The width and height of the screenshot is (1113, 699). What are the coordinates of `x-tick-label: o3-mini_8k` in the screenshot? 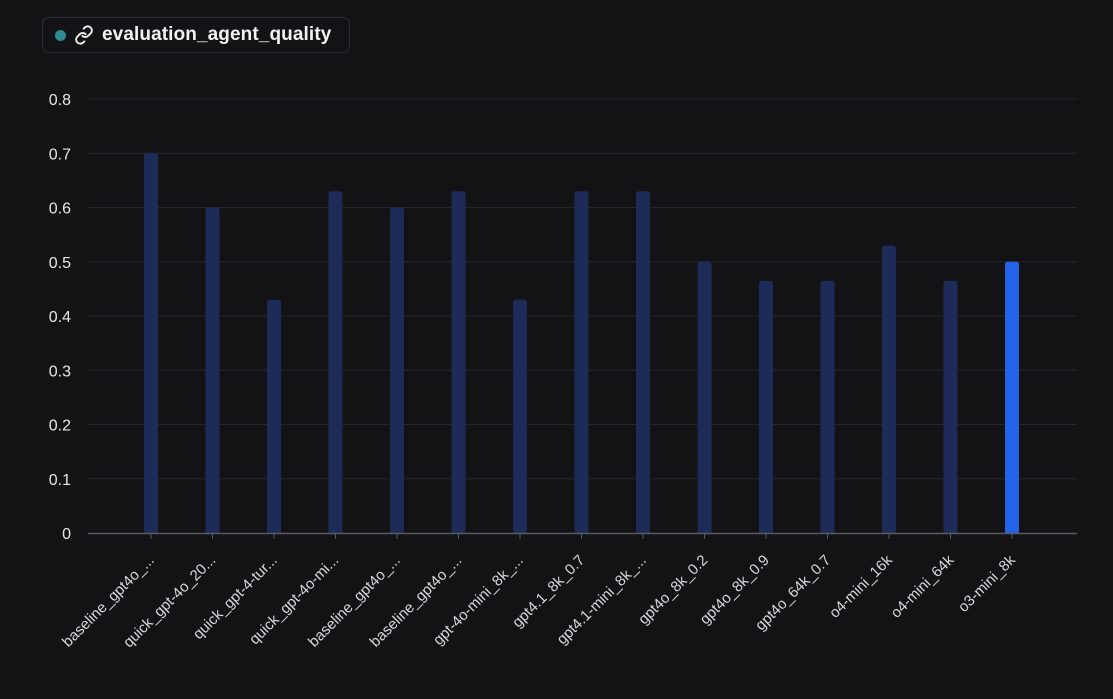 It's located at (987, 583).